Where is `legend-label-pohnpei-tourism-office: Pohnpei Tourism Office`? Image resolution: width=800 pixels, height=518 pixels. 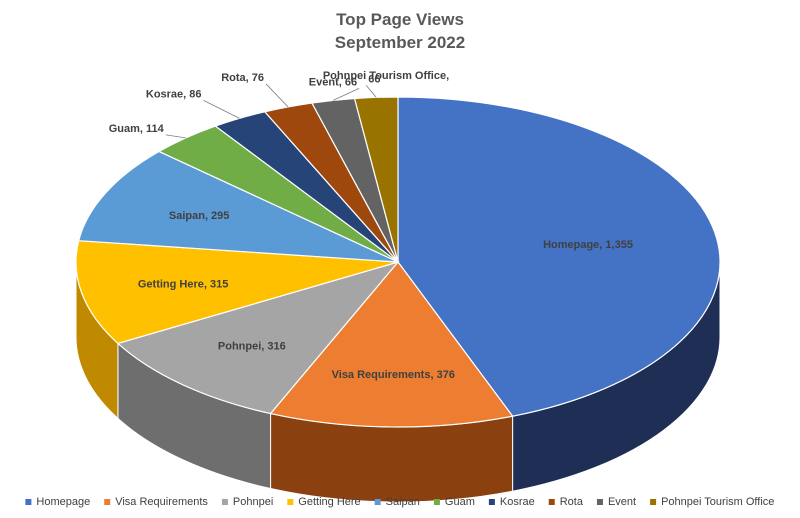 legend-label-pohnpei-tourism-office: Pohnpei Tourism Office is located at coordinates (717, 502).